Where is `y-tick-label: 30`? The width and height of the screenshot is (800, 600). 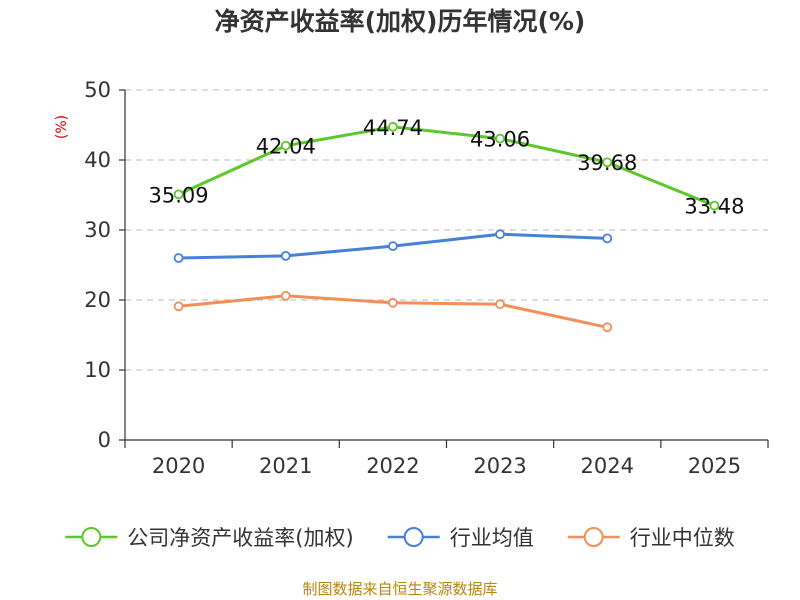
y-tick-label: 30 is located at coordinates (97, 230).